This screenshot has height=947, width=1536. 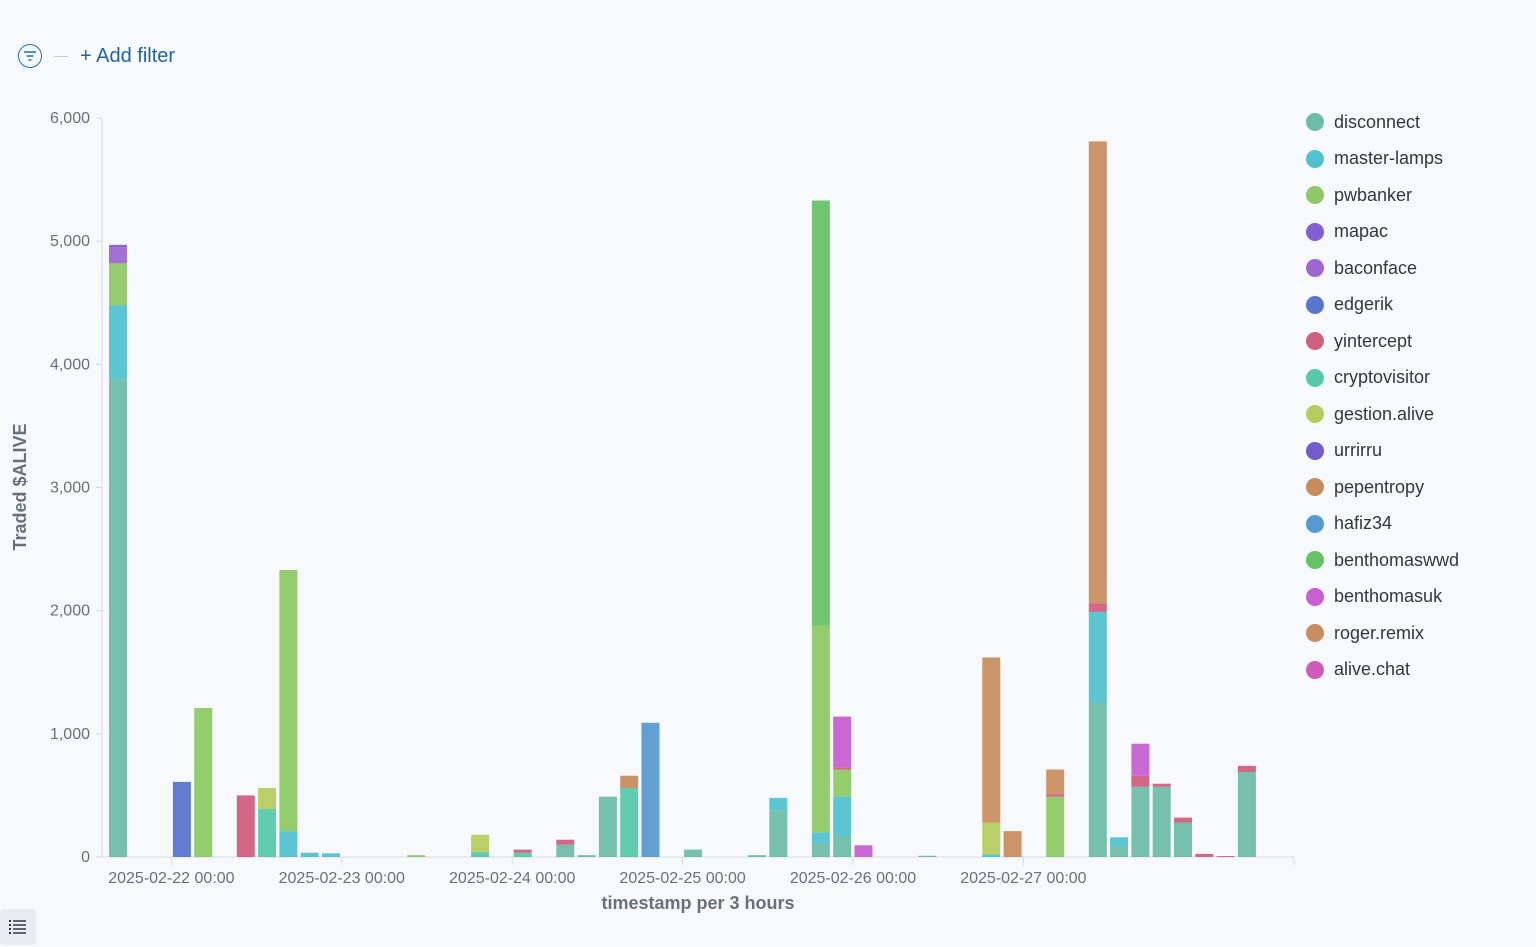 What do you see at coordinates (85, 857) in the screenshot?
I see `y-tick-label: 0` at bounding box center [85, 857].